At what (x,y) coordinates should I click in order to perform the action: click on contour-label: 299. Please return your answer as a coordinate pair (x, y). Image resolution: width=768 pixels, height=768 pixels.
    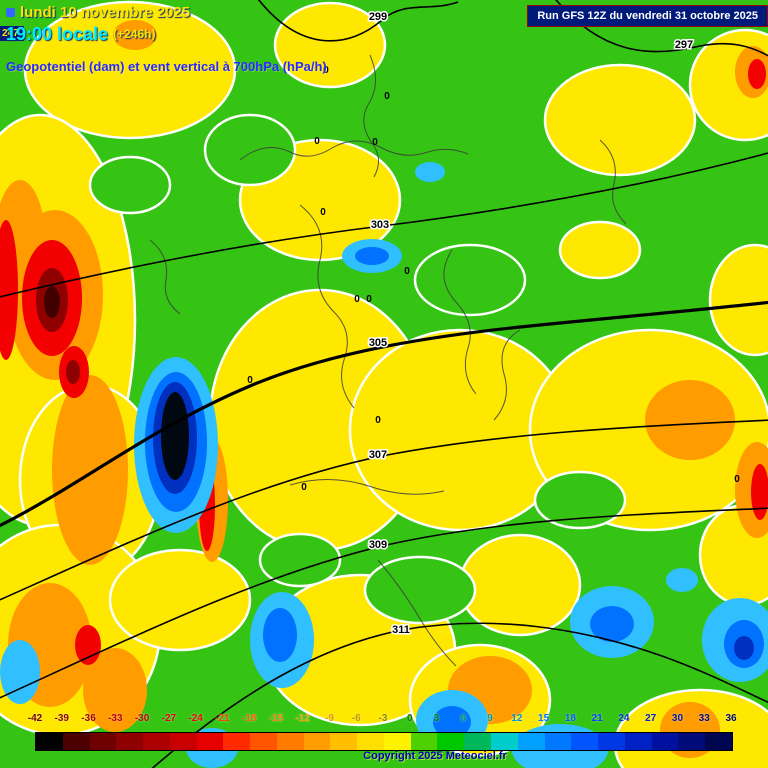
    Looking at the image, I should click on (378, 17).